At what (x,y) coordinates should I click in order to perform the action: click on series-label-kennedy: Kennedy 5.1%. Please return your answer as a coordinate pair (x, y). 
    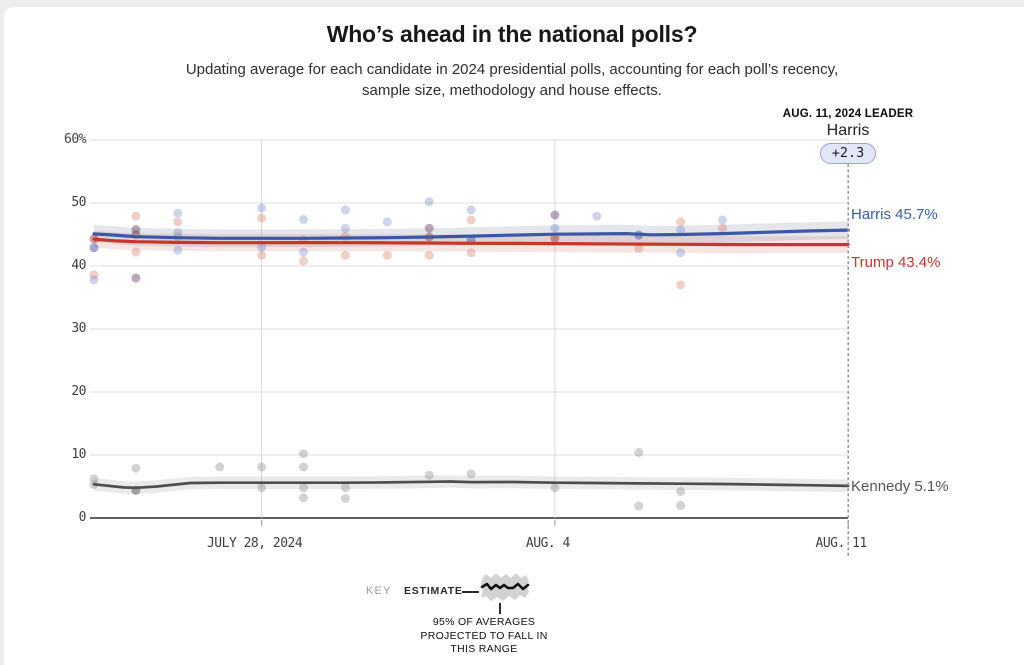
    Looking at the image, I should click on (900, 486).